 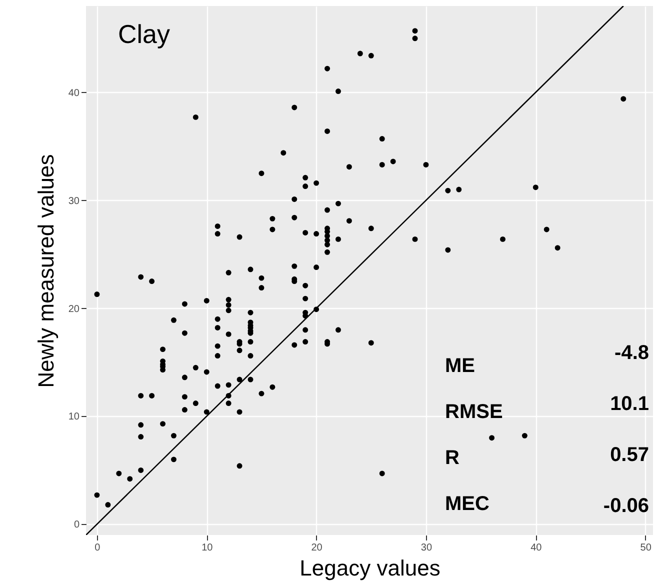 I want to click on x-tick-label: 0, so click(x=97, y=548).